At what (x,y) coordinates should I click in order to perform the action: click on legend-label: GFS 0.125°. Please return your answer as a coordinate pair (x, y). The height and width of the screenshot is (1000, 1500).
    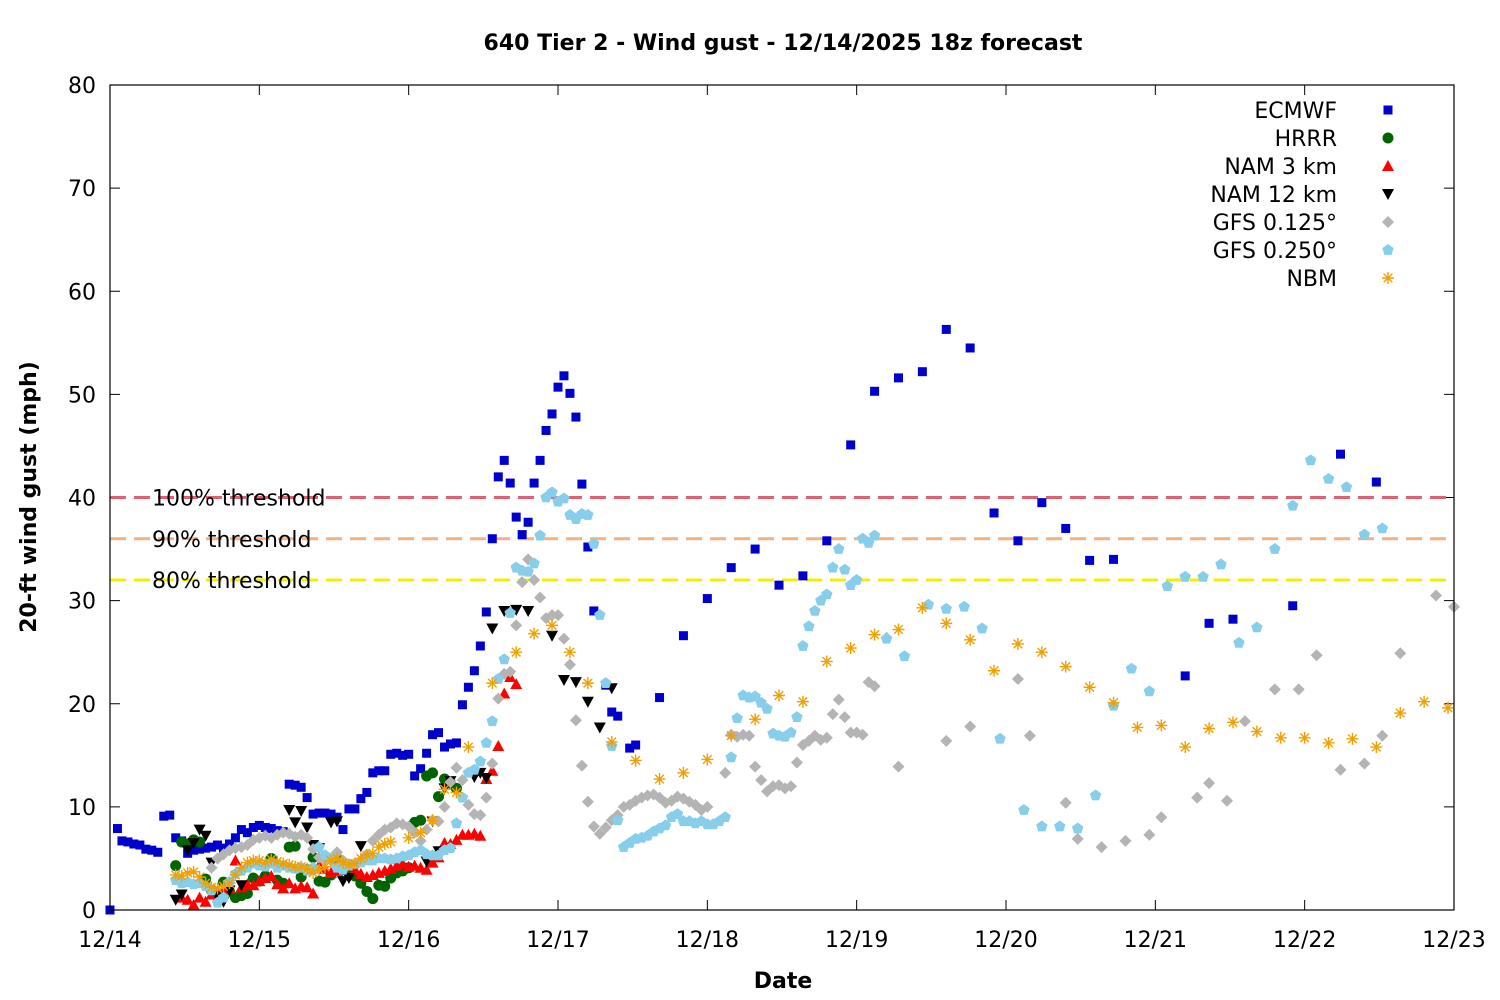
    Looking at the image, I should click on (1275, 223).